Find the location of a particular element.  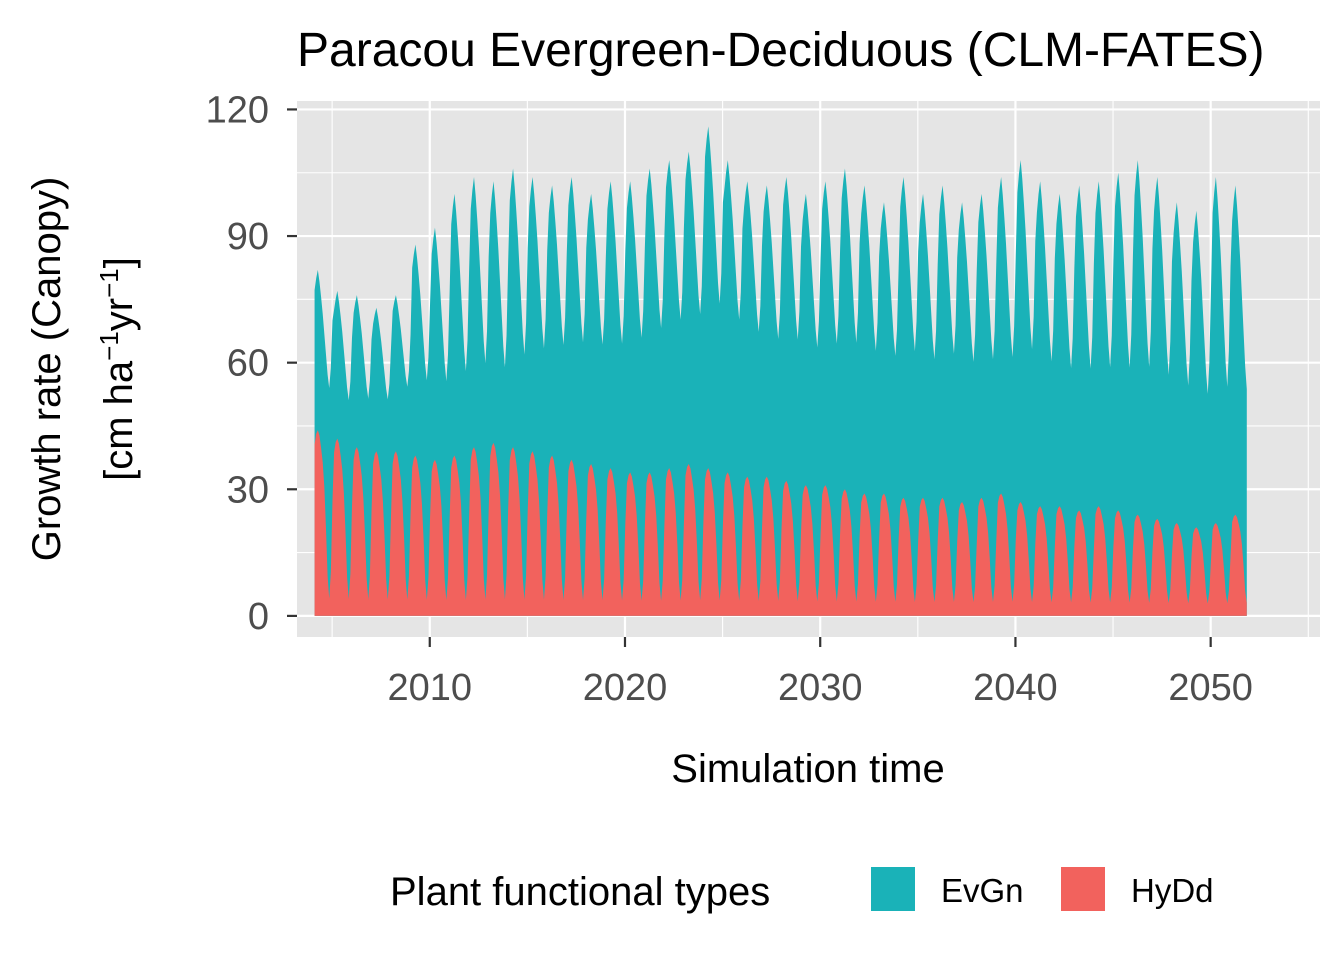

series-hydd-area is located at coordinates (780, 523).